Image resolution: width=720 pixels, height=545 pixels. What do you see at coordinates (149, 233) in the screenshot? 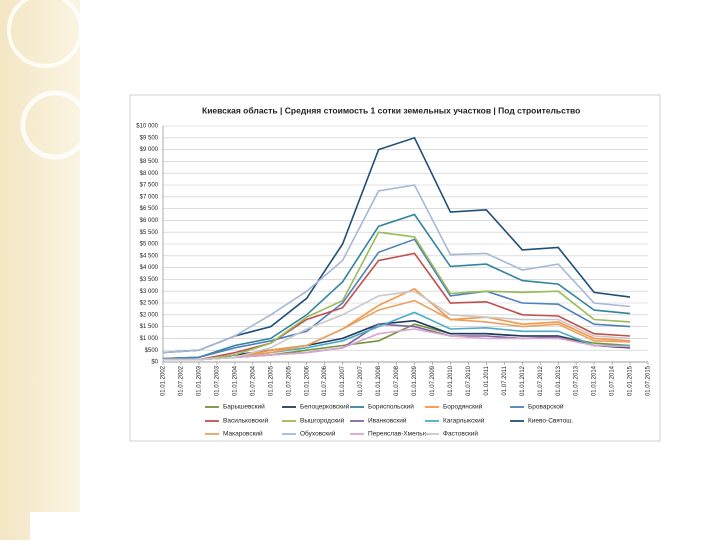
I see `y-tick-label: $5 500` at bounding box center [149, 233].